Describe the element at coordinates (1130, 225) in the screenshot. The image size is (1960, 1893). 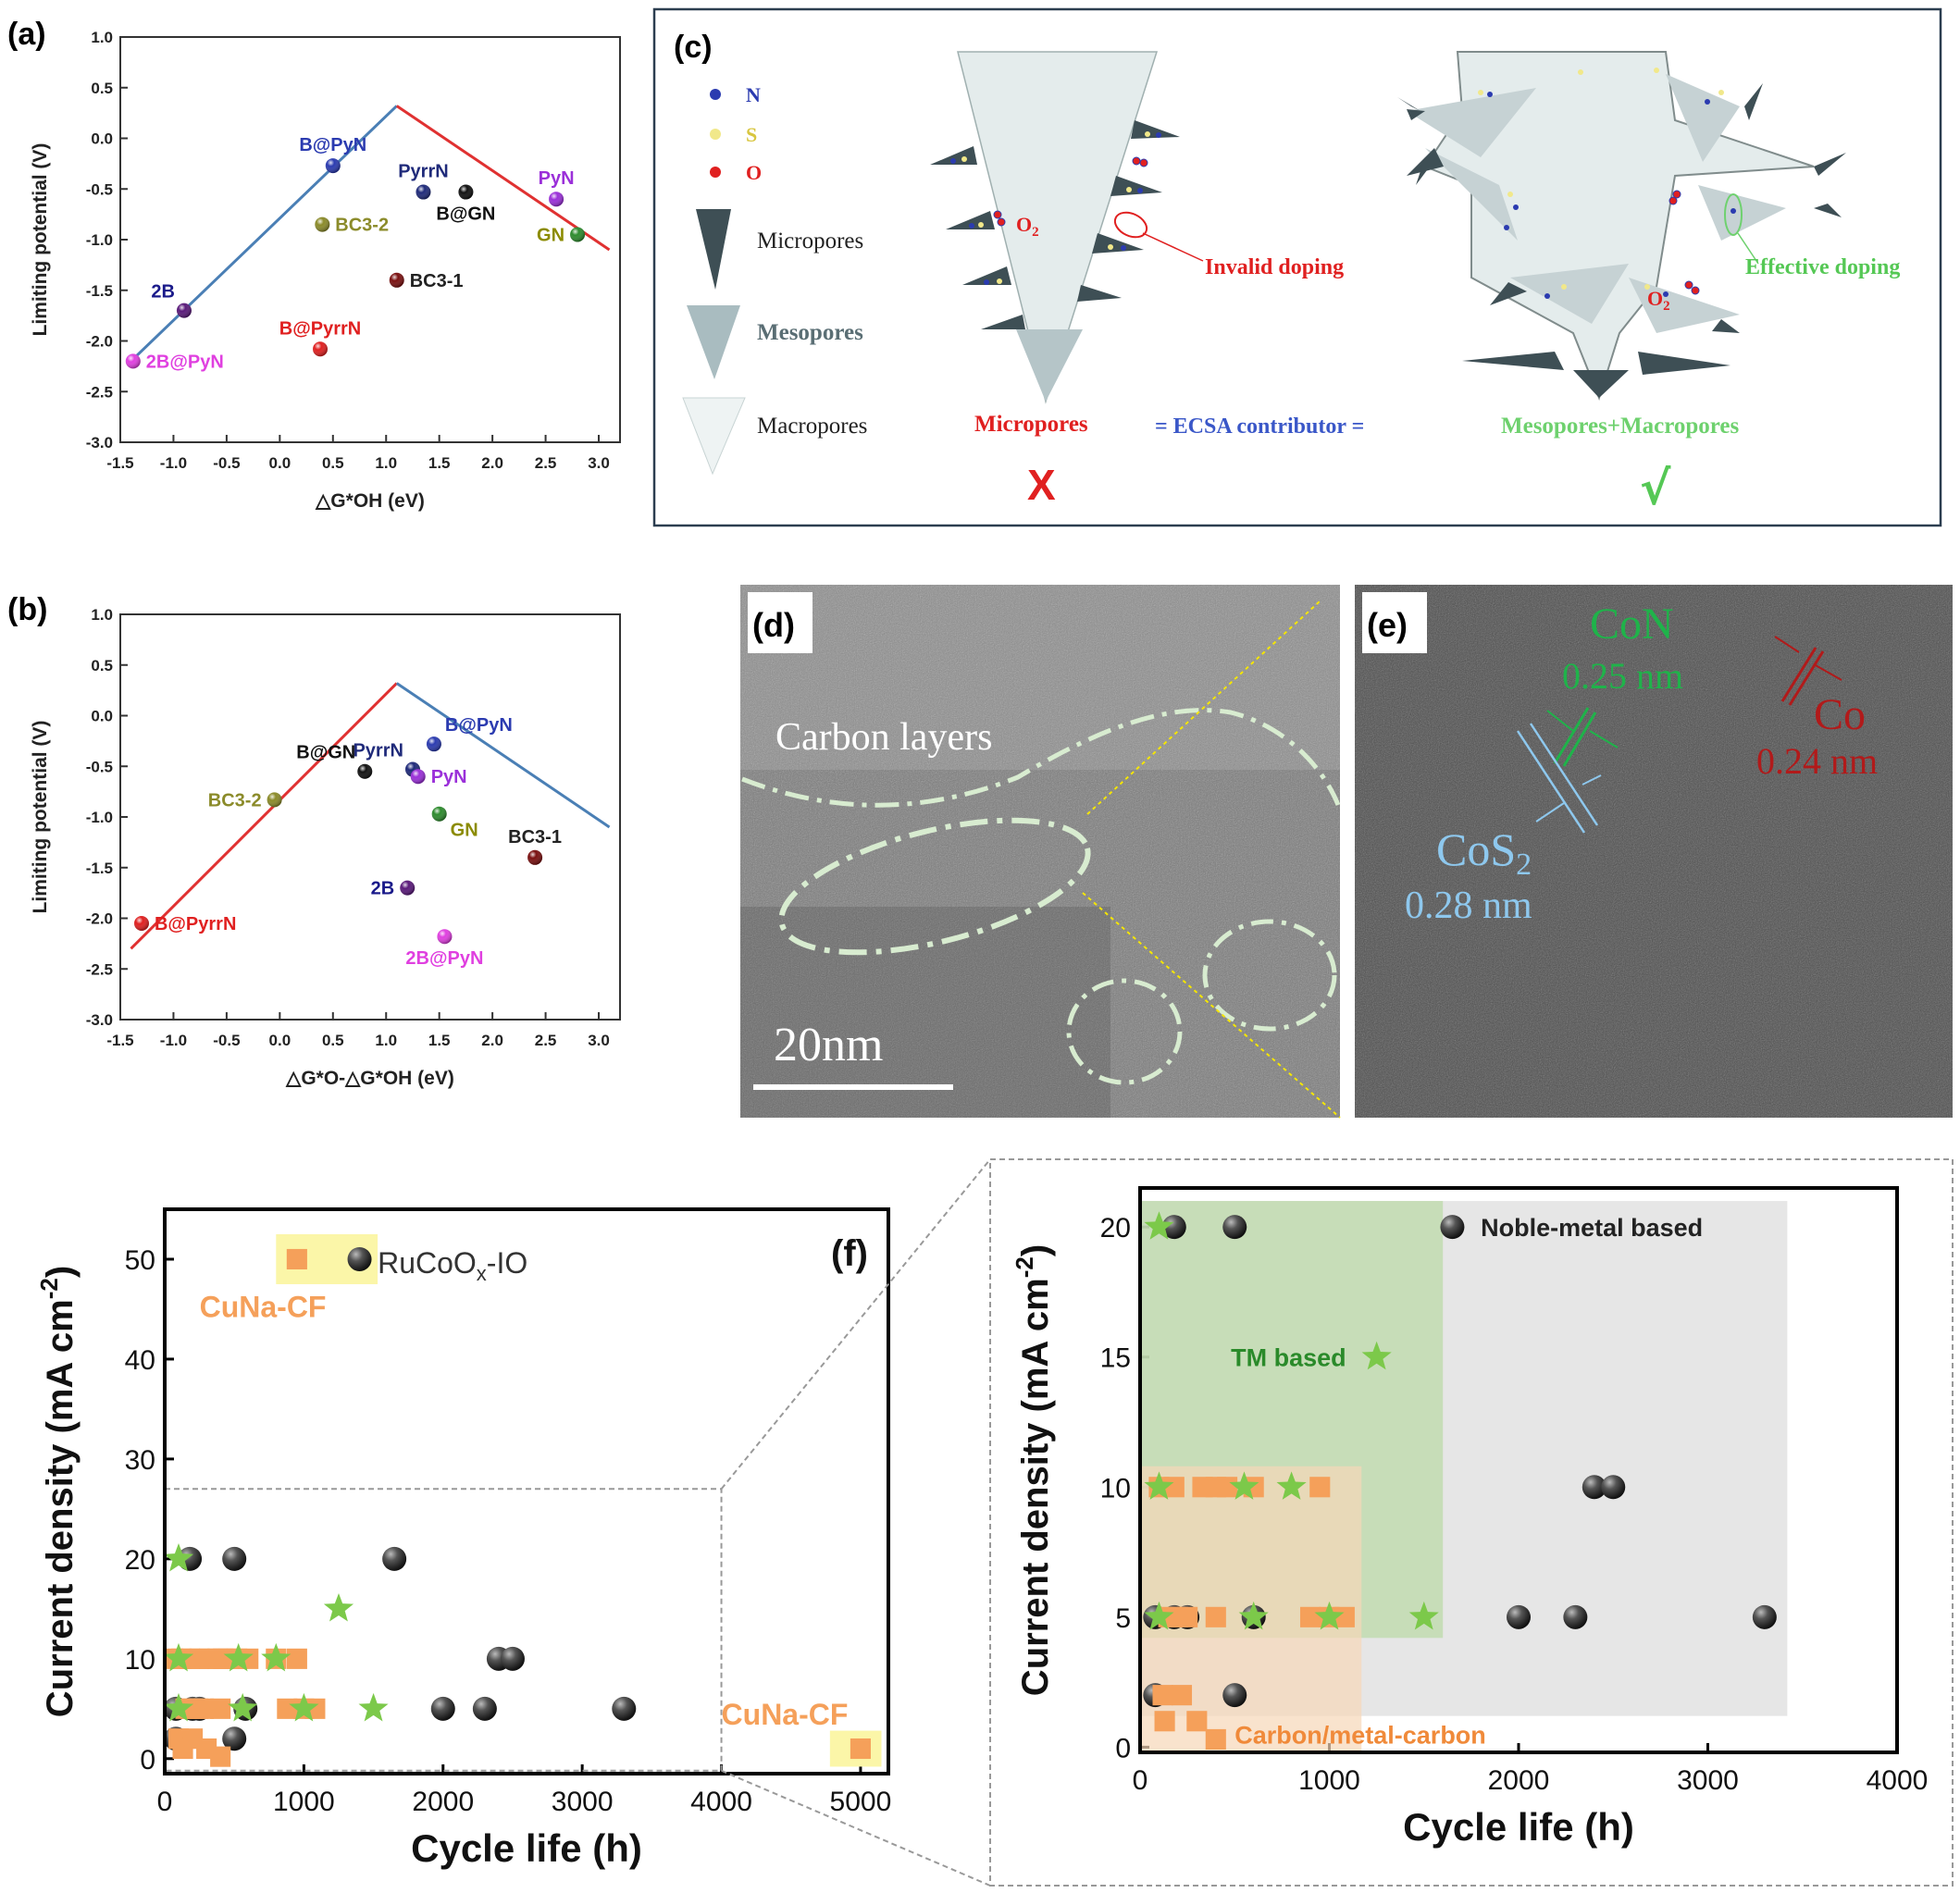
I see `invalid-doping-highlight` at that location.